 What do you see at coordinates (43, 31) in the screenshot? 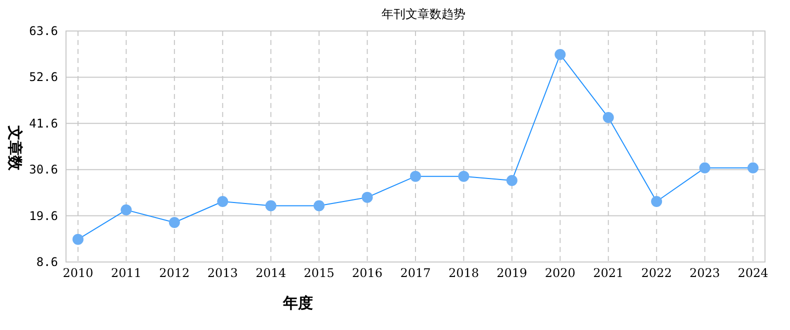
I see `y-tick-label: 63.6` at bounding box center [43, 31].